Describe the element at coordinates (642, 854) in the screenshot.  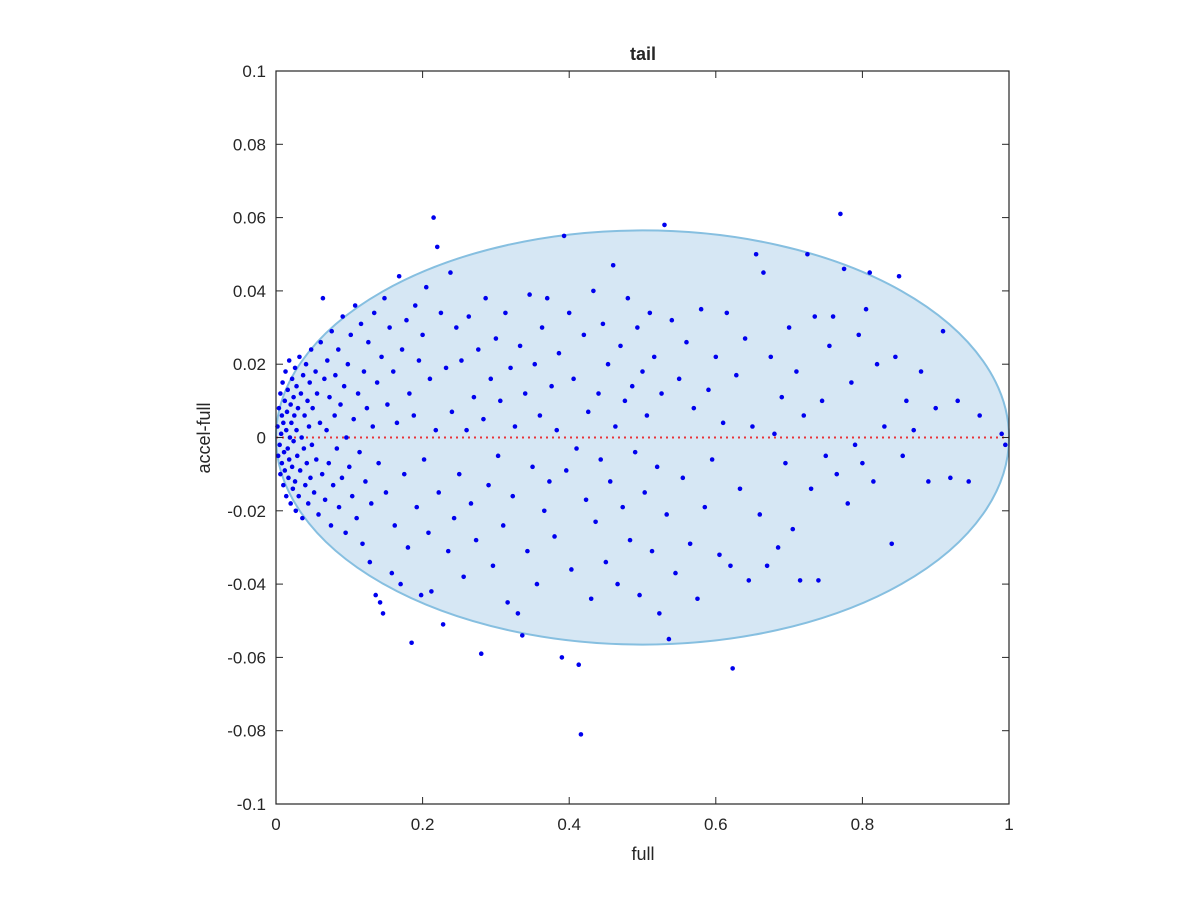
I see `x-axis-label: full` at that location.